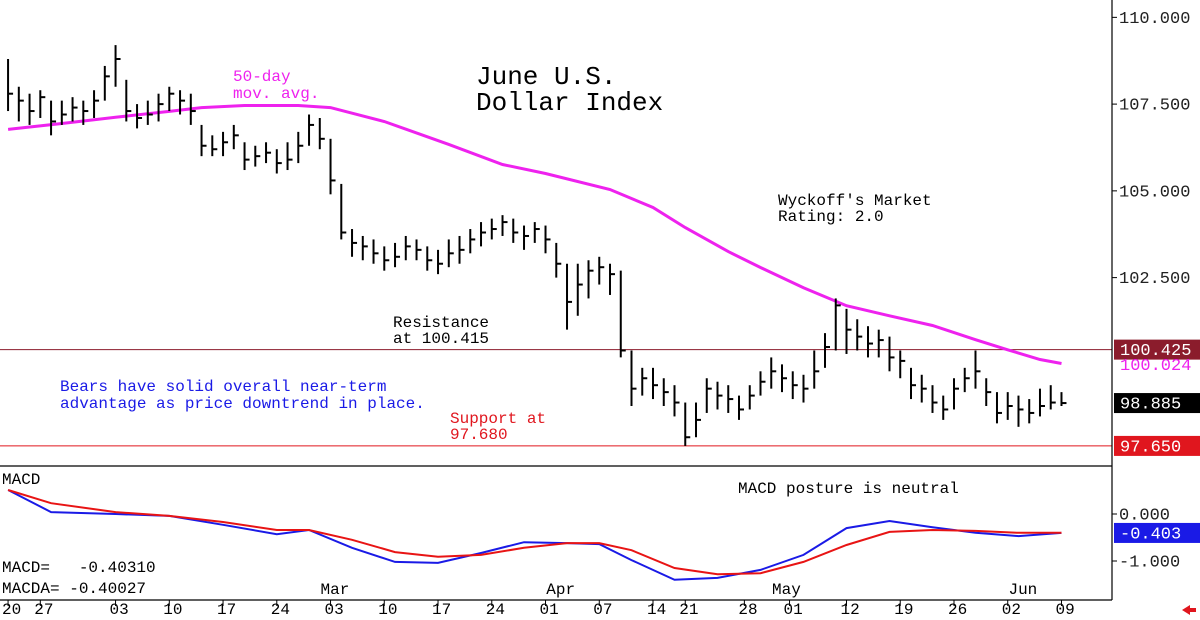  I want to click on comment-annotation: Bears have solid overall near-term, so click(223, 387).